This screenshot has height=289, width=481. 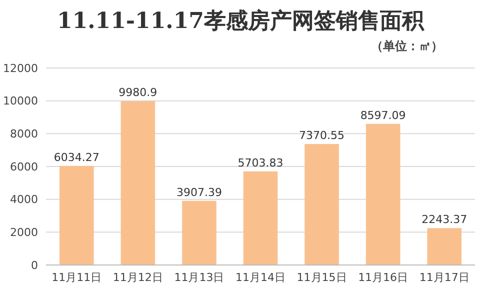 What do you see at coordinates (24, 134) in the screenshot?
I see `y-tick-label: 8000` at bounding box center [24, 134].